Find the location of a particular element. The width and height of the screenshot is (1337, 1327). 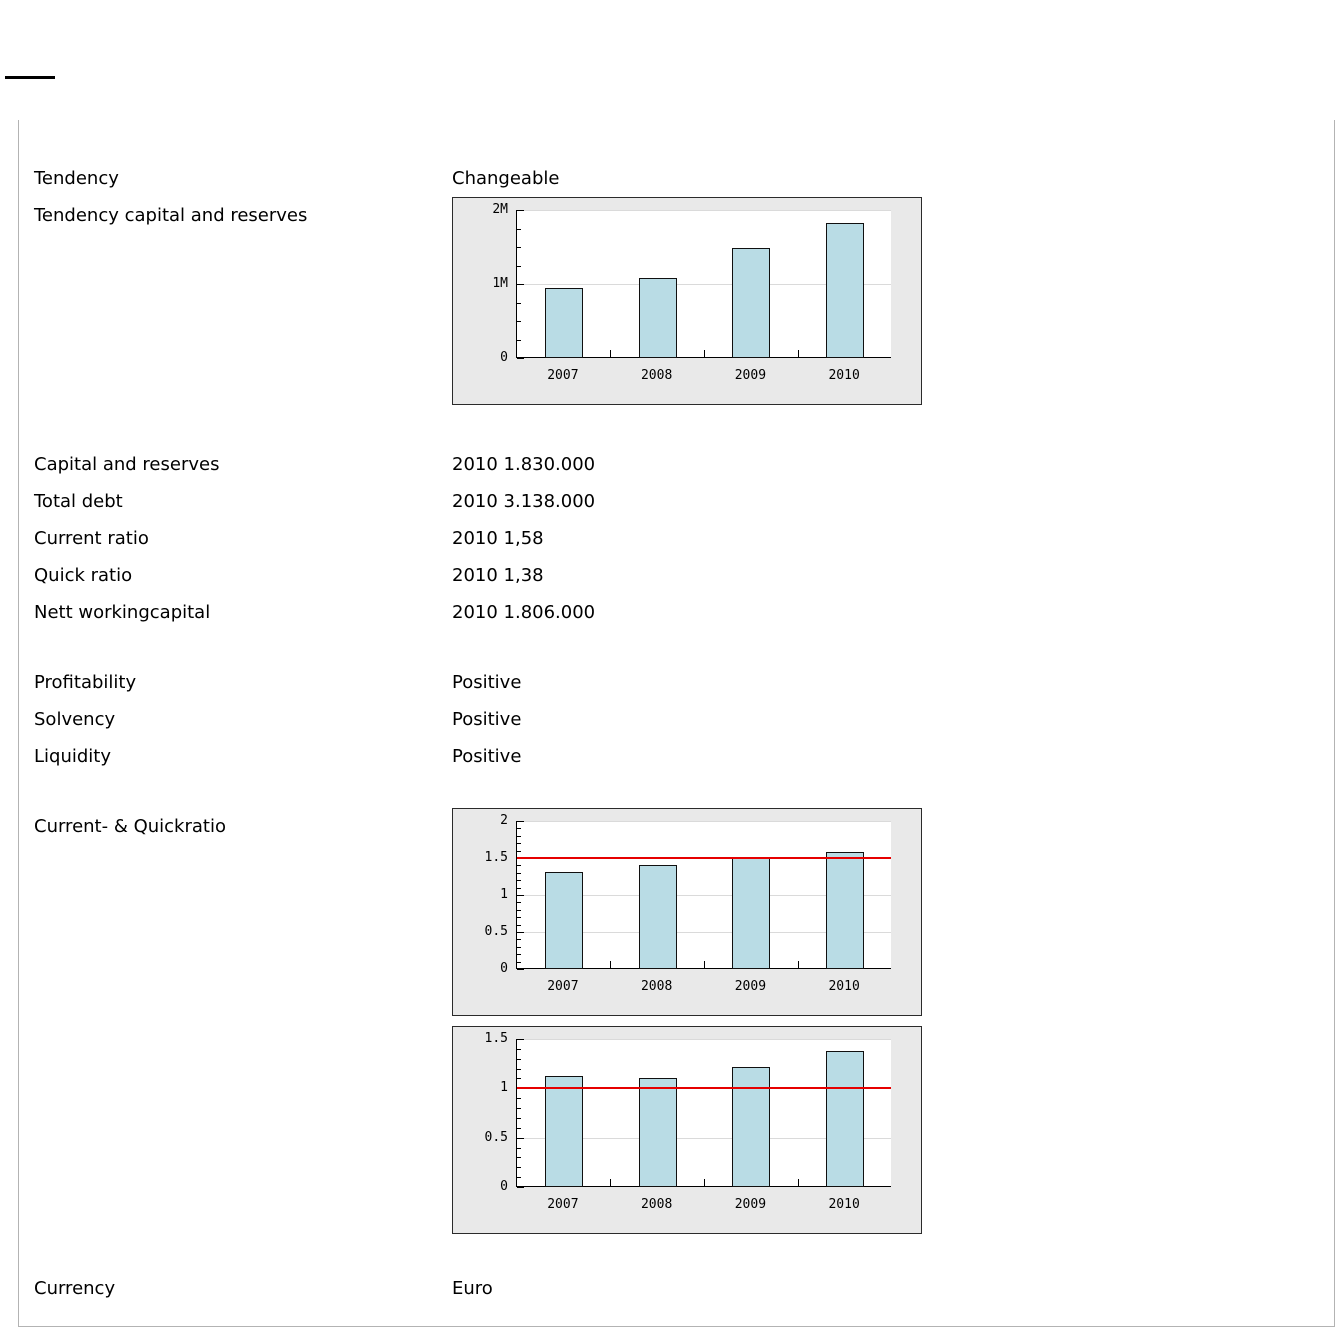

field-row-tendency: Tendency Changeable is located at coordinates (684, 178).